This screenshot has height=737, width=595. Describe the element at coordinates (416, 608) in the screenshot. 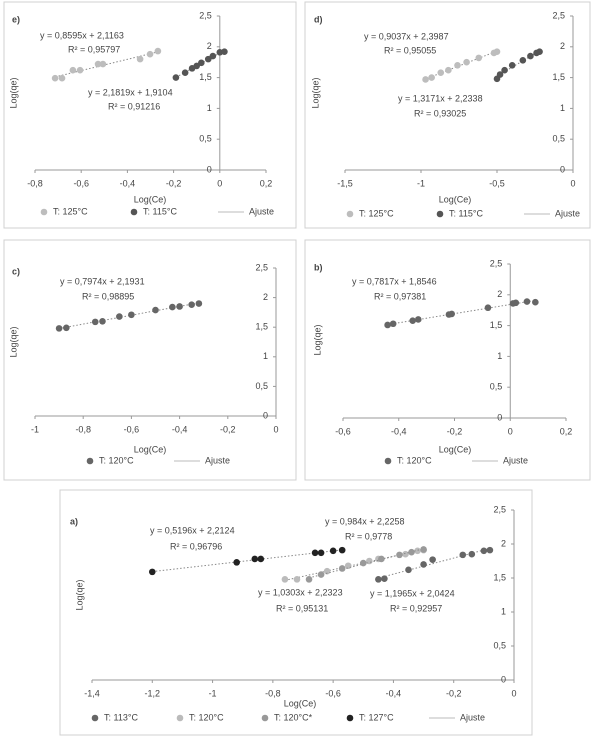

I see `annotation: R² = 0,92957` at that location.